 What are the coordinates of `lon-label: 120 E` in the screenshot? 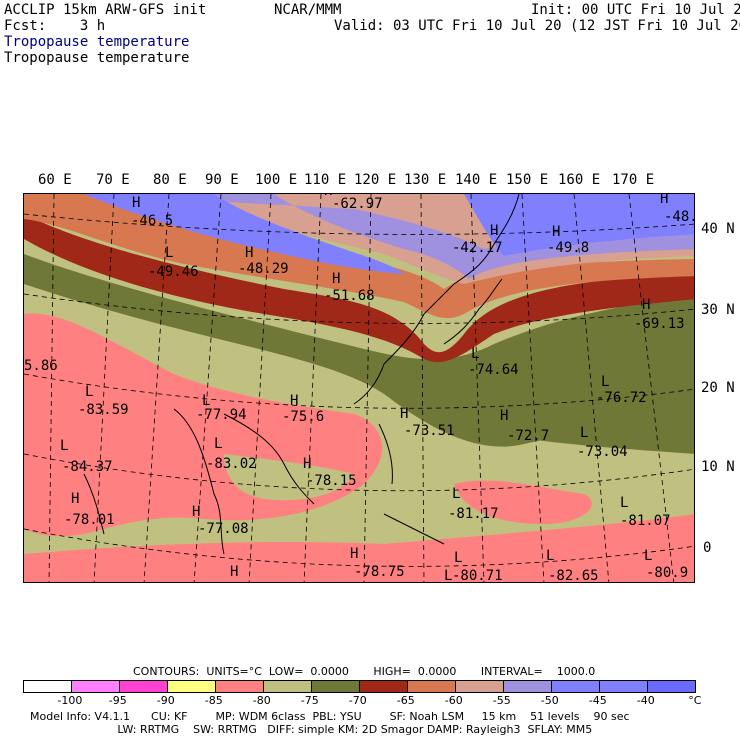 It's located at (375, 180).